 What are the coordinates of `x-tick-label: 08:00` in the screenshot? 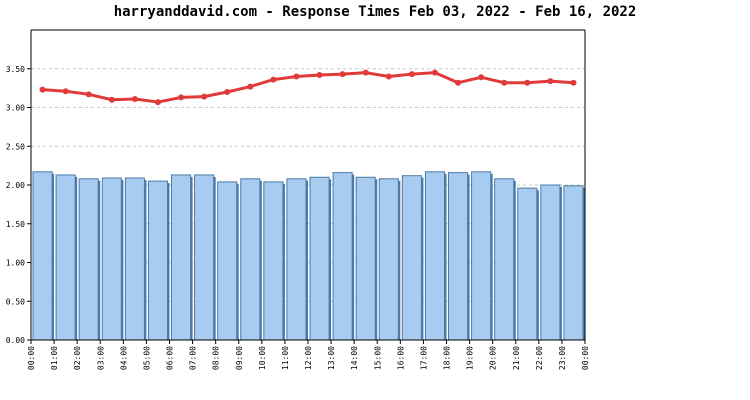 It's located at (216, 358).